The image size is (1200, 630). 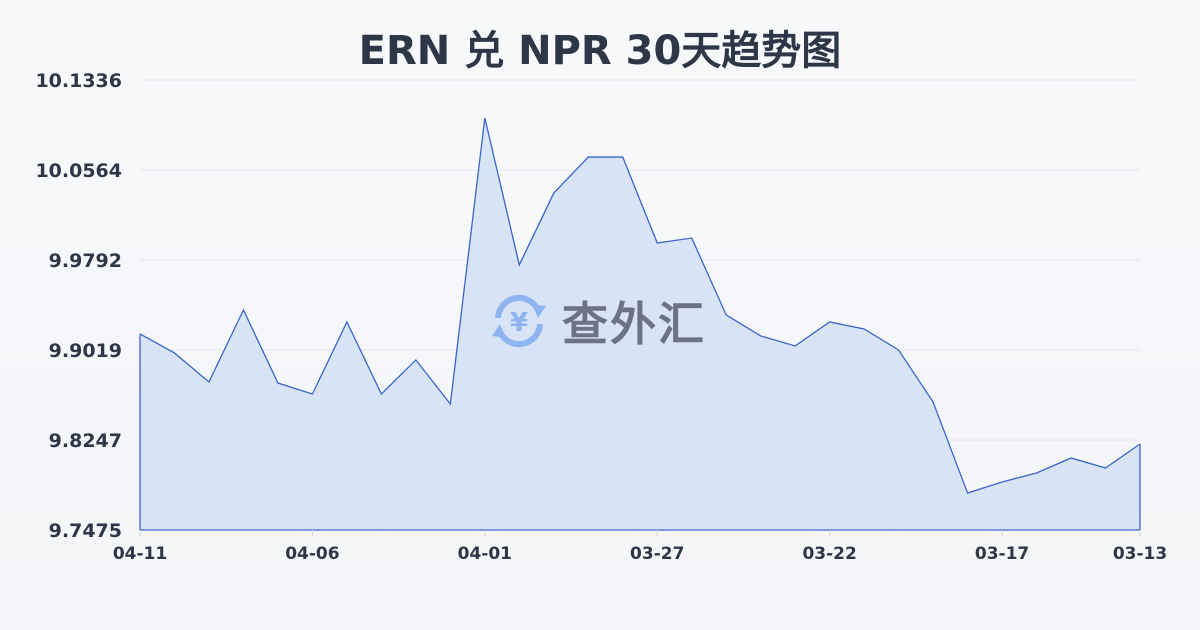 What do you see at coordinates (634, 324) in the screenshot?
I see `watermark-text: 查外汇` at bounding box center [634, 324].